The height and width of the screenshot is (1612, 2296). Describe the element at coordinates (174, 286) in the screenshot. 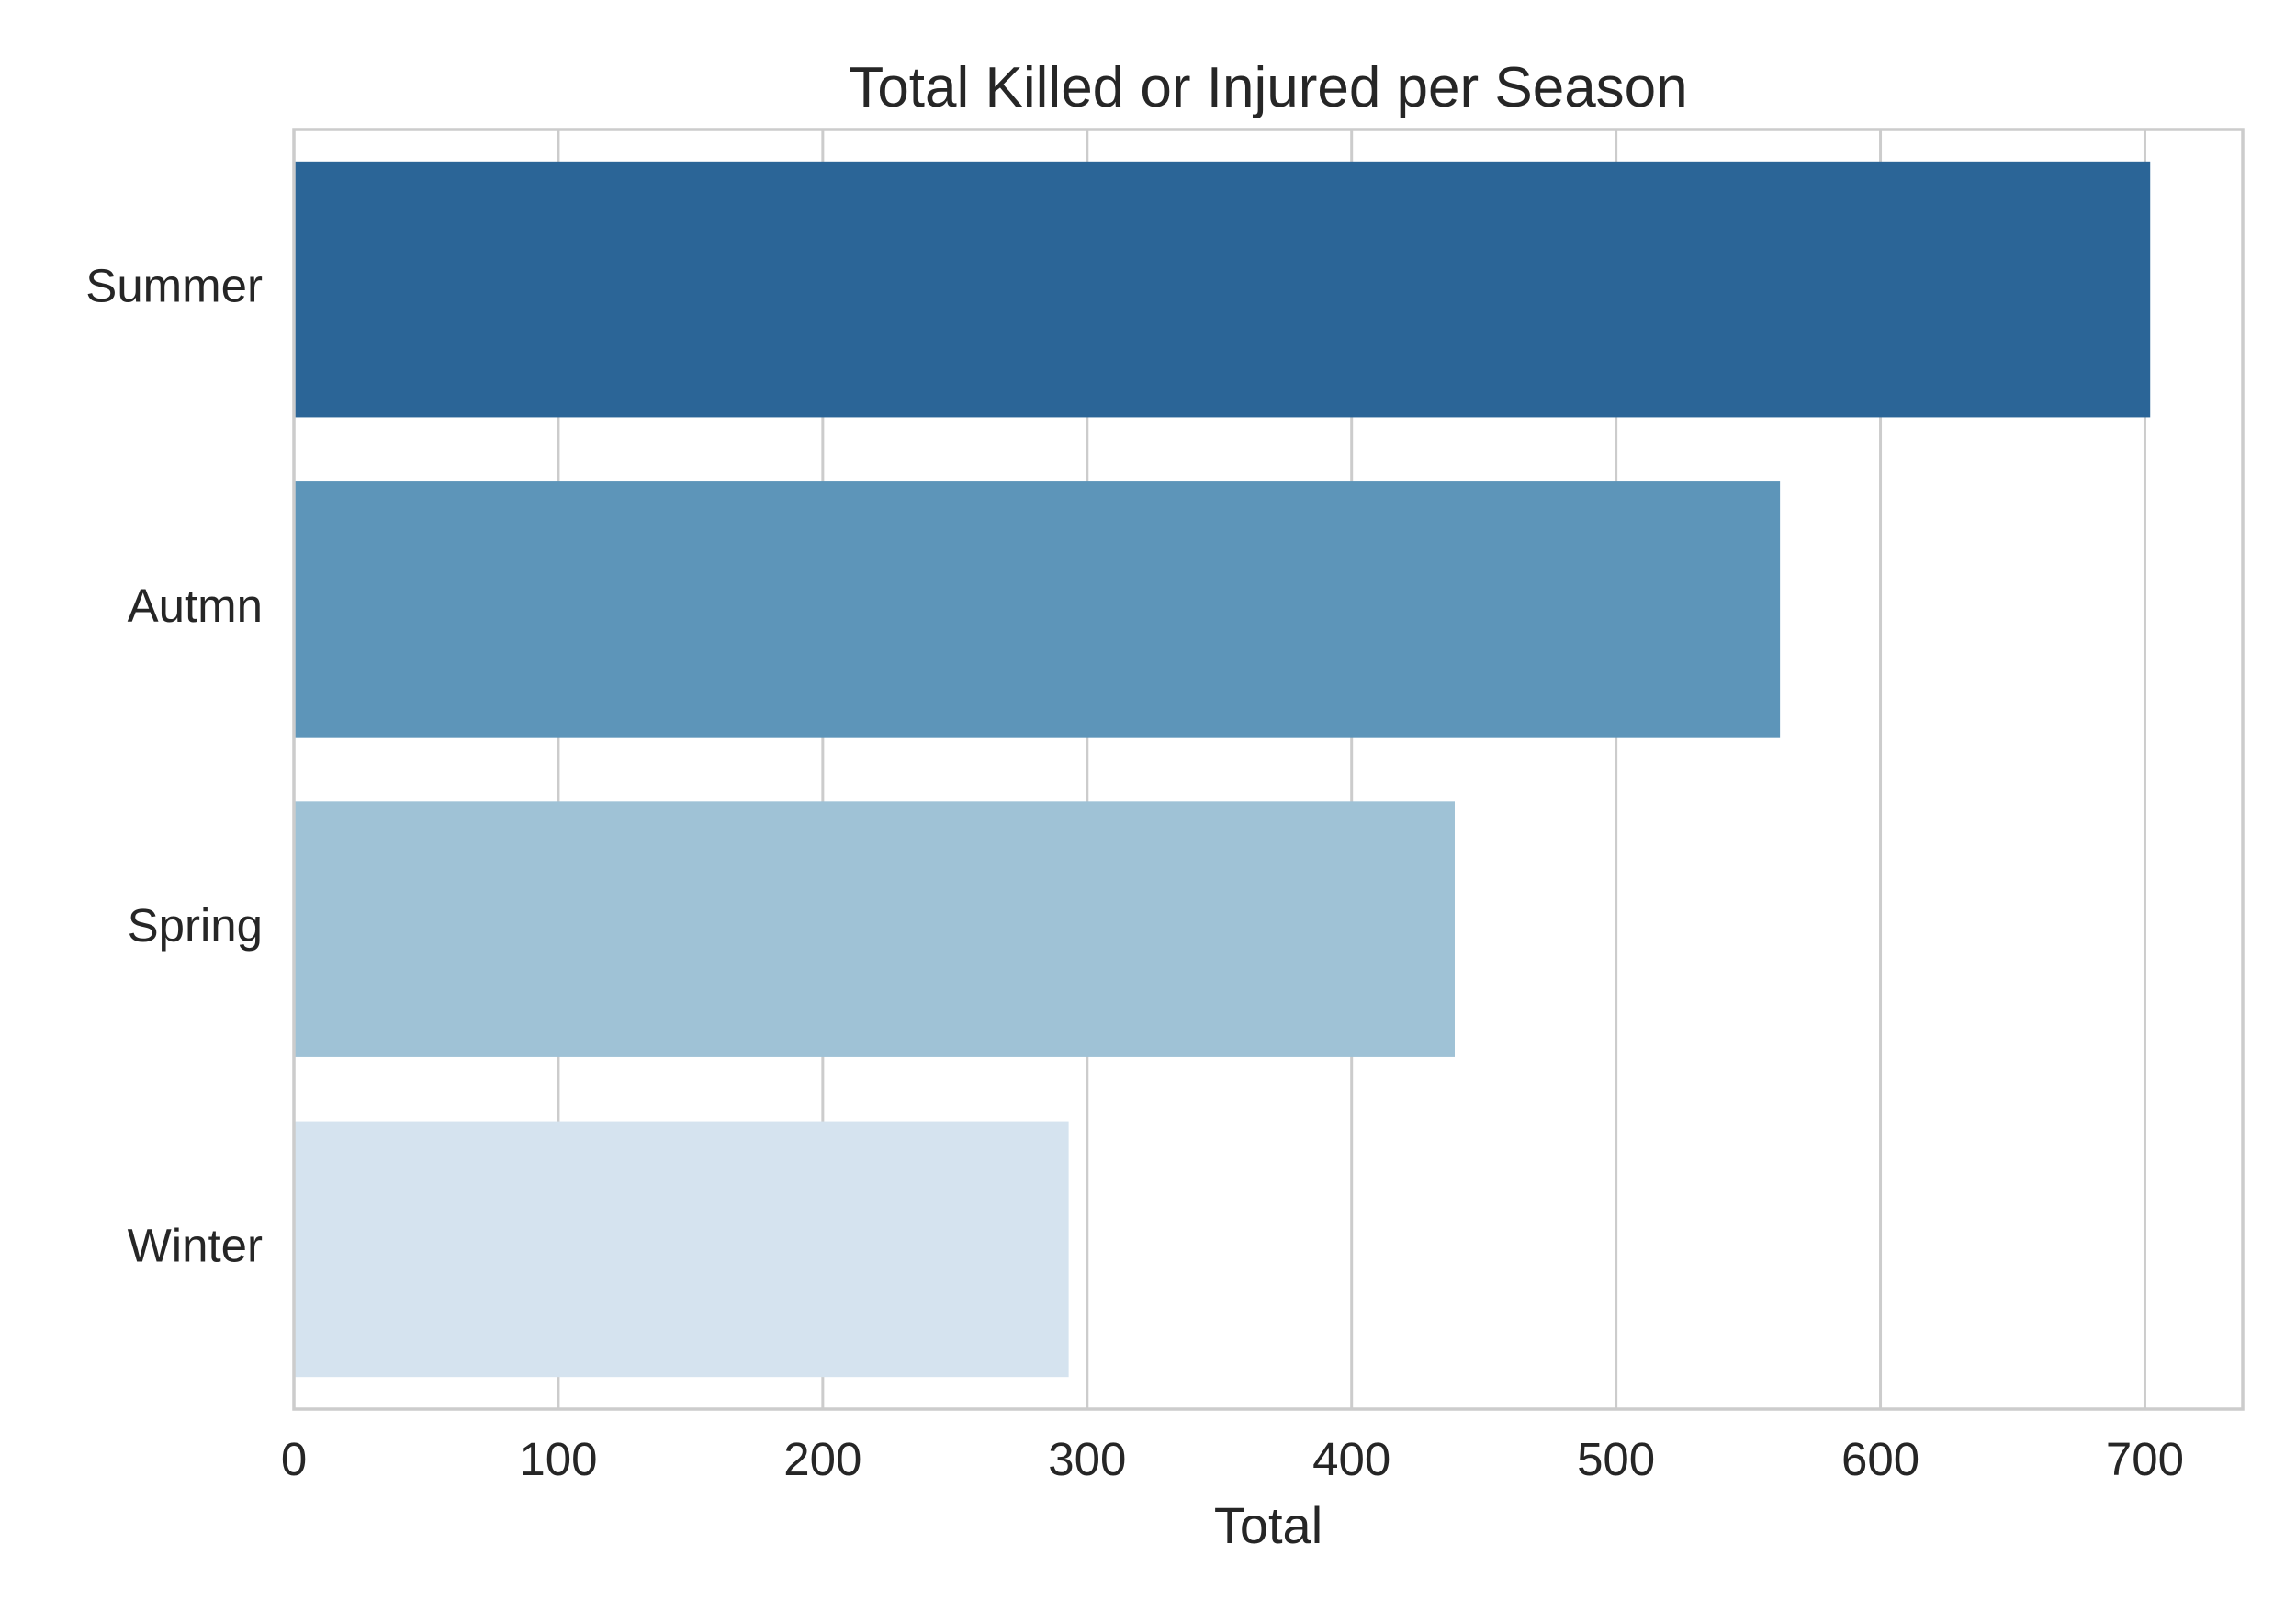

I see `y-tick-label: Summer` at that location.